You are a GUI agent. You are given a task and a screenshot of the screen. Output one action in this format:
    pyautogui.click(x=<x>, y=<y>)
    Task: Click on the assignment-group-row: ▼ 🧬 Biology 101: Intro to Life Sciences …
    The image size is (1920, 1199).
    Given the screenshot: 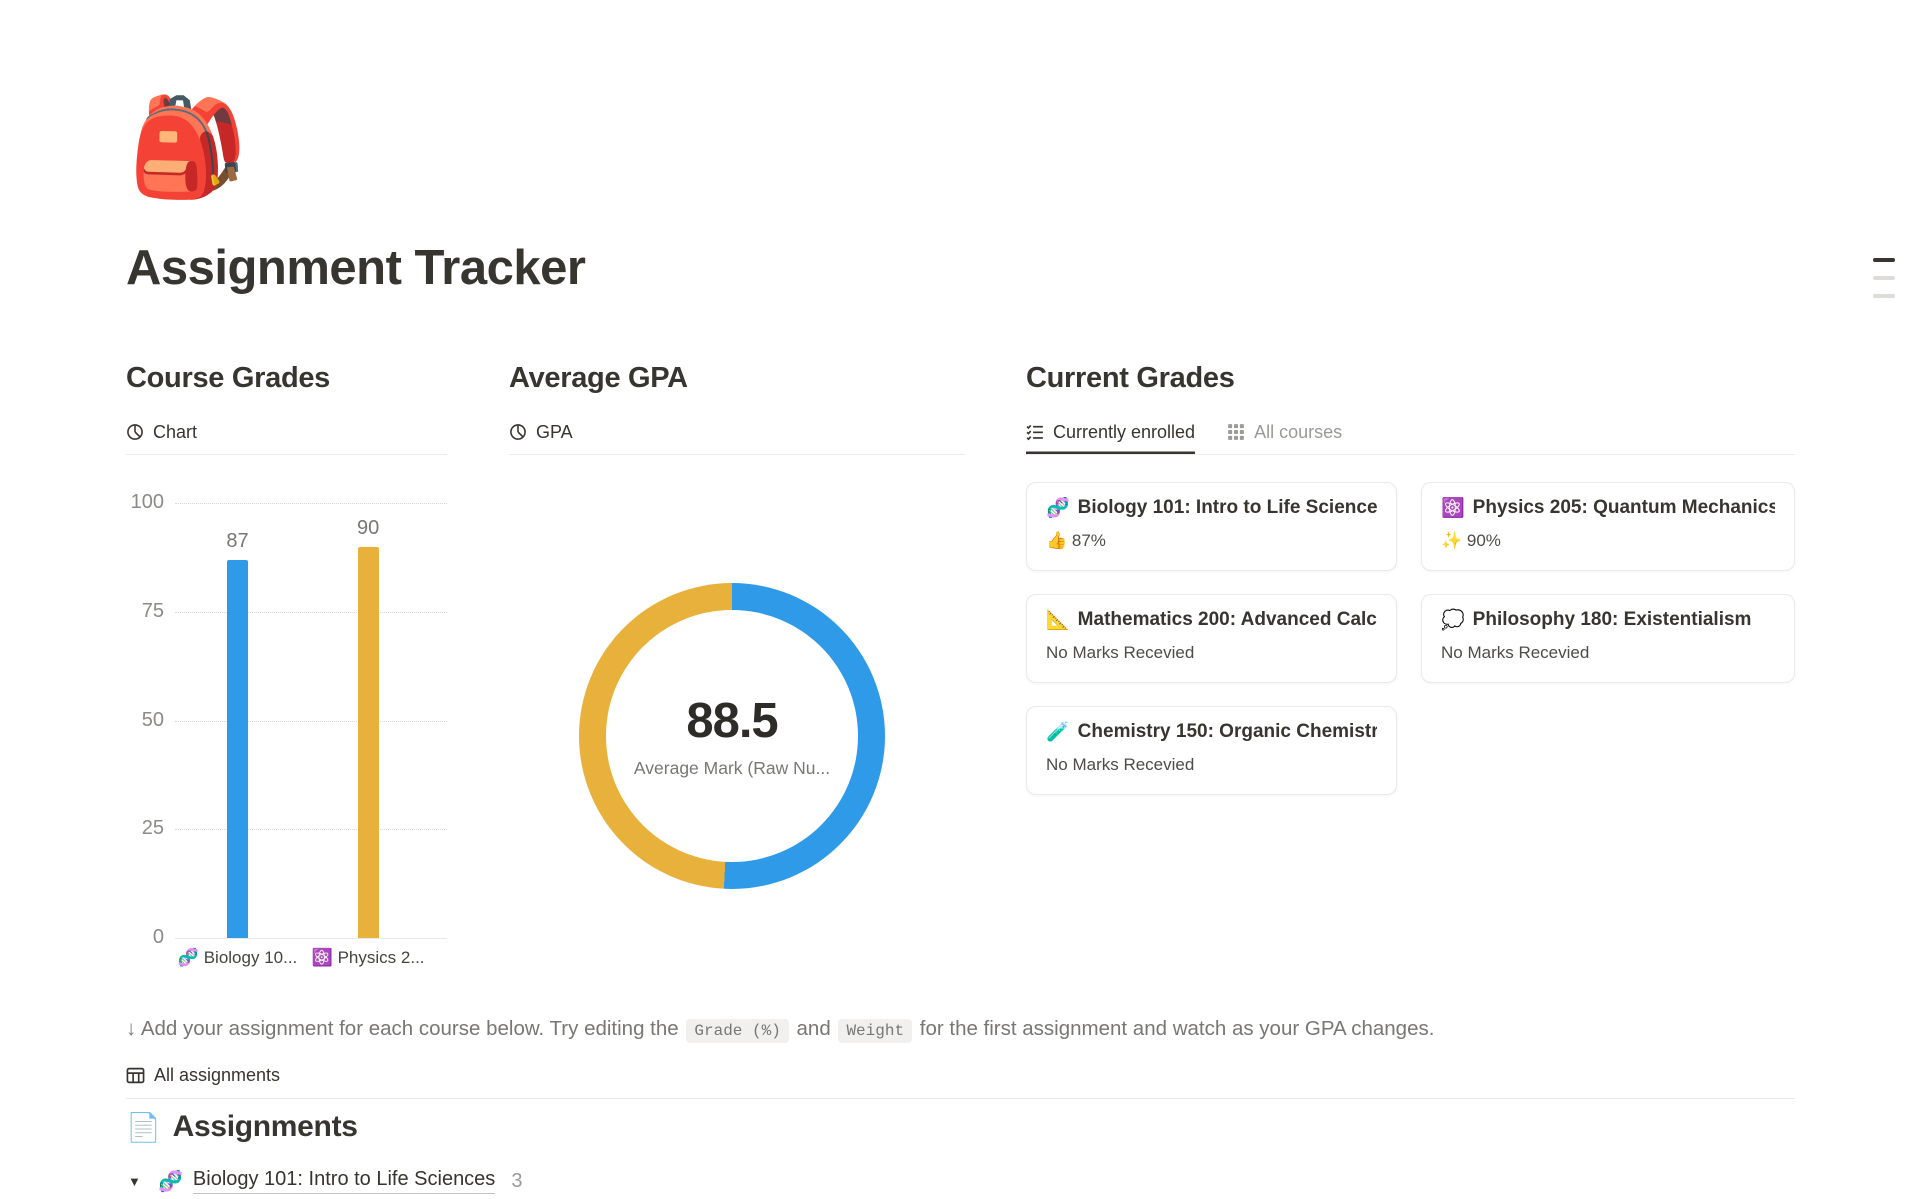 What is the action you would take?
    pyautogui.click(x=325, y=1181)
    